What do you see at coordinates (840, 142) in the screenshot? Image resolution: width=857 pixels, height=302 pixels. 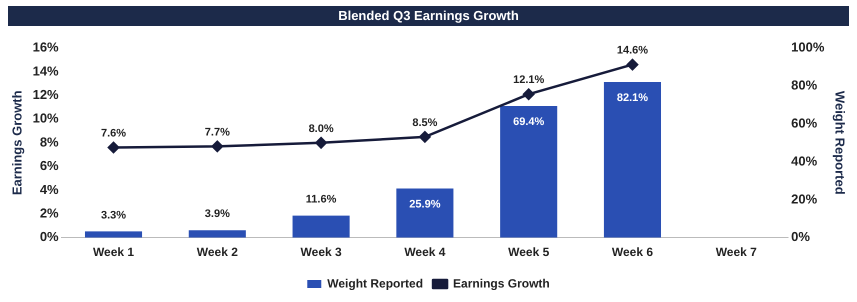 I see `y2-axis-title: Weight Reported` at bounding box center [840, 142].